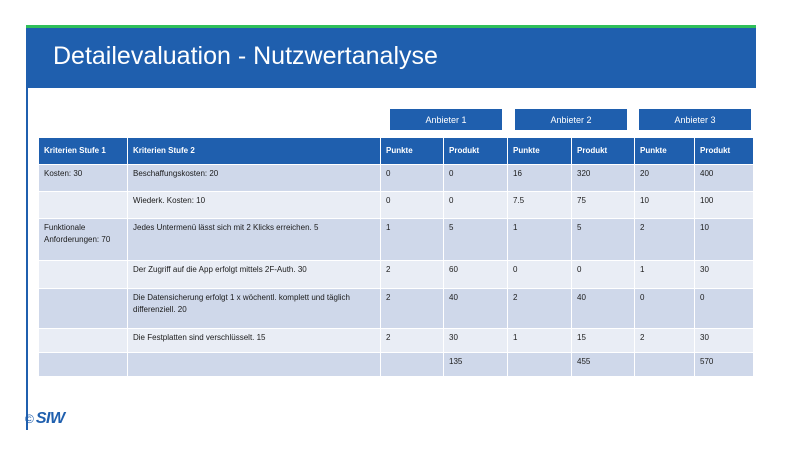  Describe the element at coordinates (254, 178) in the screenshot. I see `cell-criteria-2: Beschaffungskosten: 20` at that location.